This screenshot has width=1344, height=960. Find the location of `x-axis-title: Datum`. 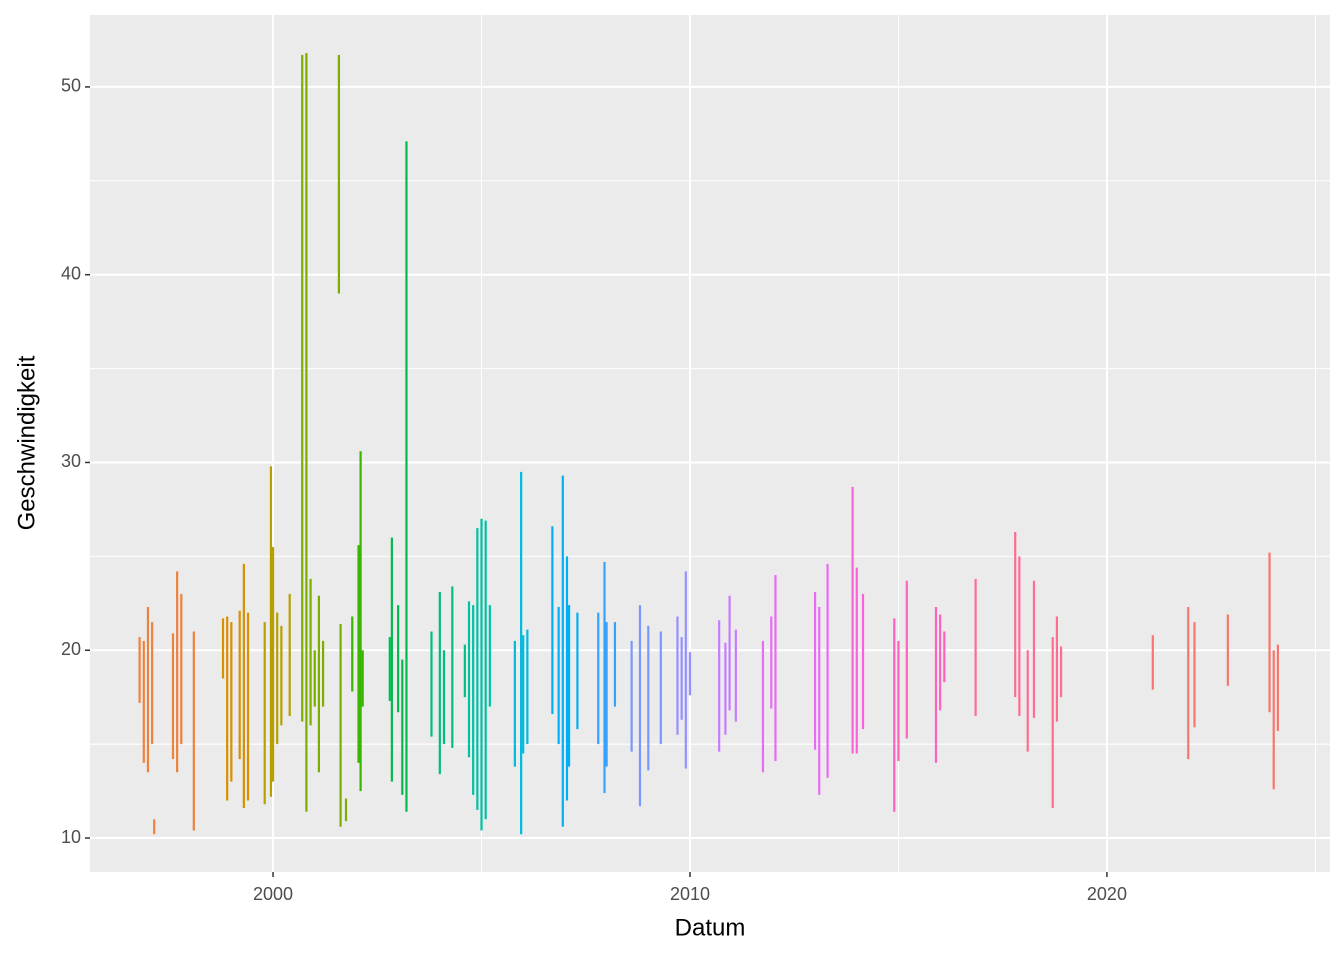

x-axis-title: Datum is located at coordinates (710, 927).